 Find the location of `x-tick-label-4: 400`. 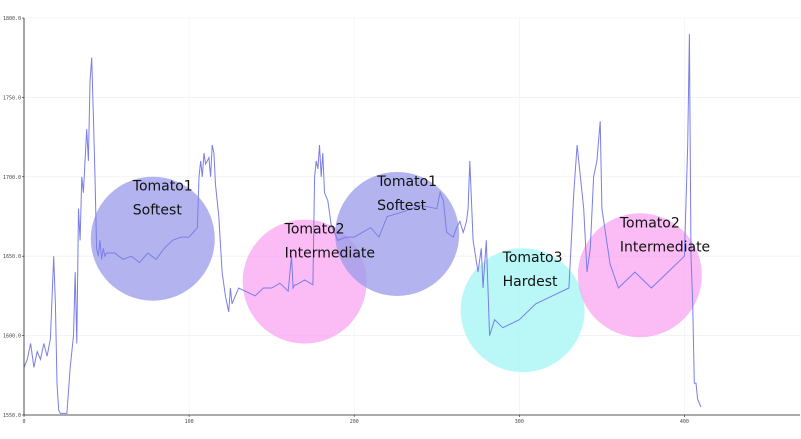

x-tick-label-4: 400 is located at coordinates (684, 422).